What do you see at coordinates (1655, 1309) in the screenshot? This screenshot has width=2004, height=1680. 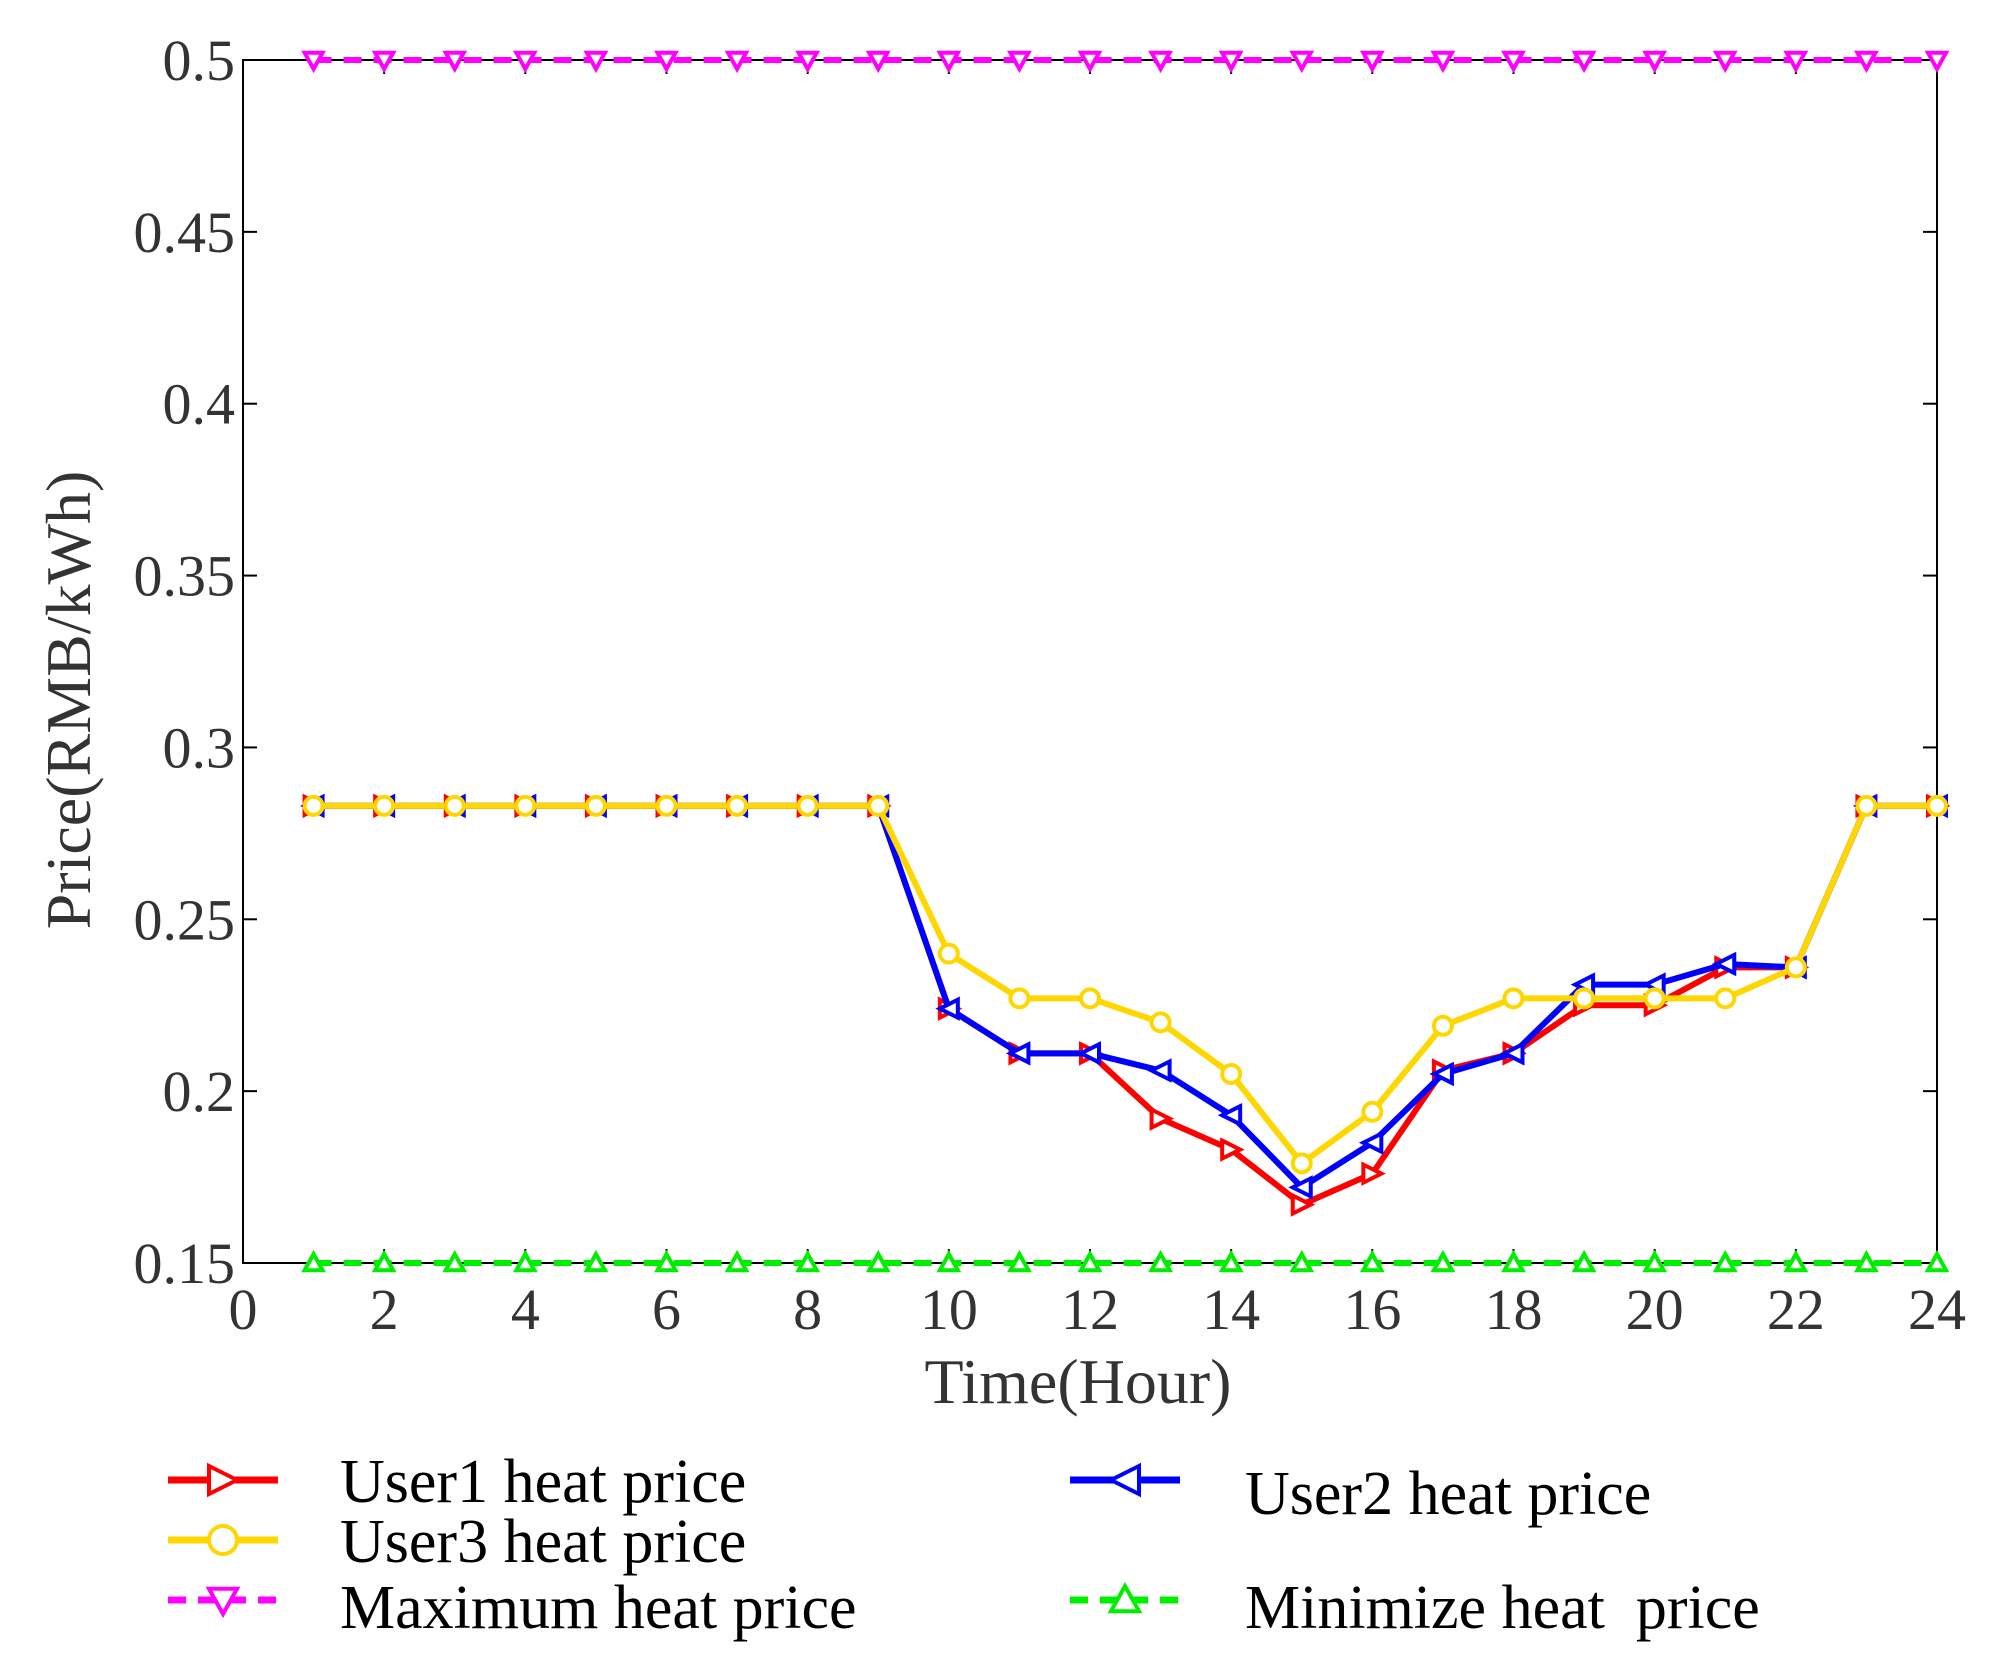 I see `x-tick-label: 20` at bounding box center [1655, 1309].